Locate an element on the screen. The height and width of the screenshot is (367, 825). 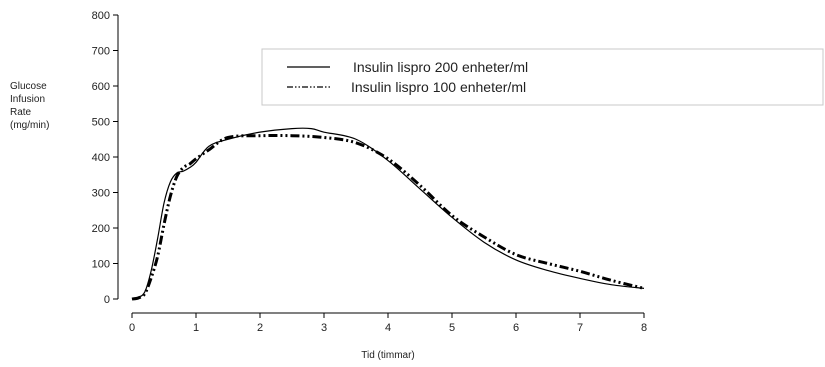
y-tick-label: 700 is located at coordinates (101, 52).